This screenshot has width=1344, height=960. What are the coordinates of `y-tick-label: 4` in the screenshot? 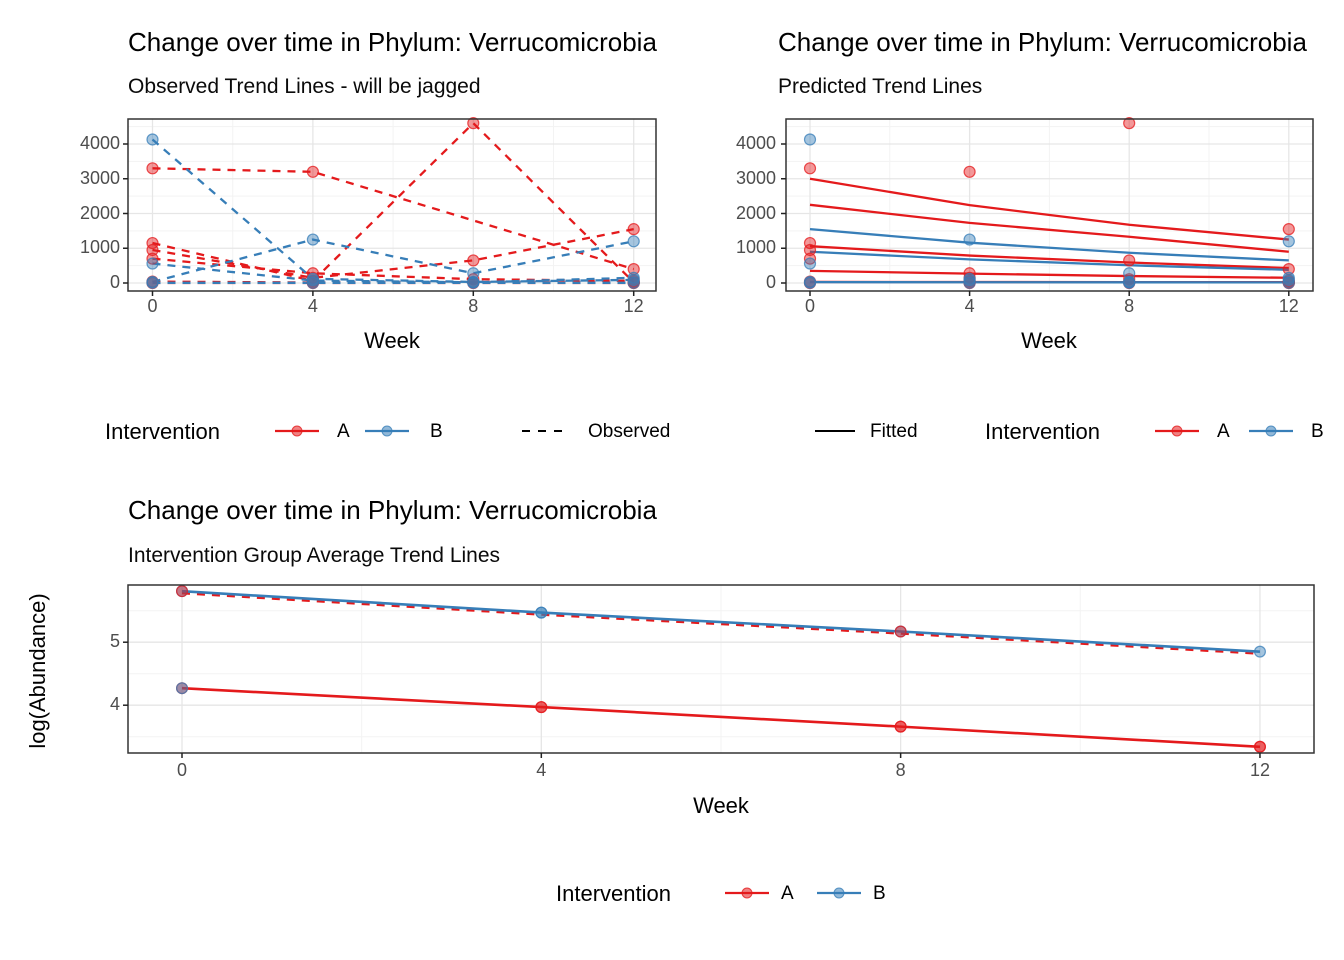 It's located at (114, 704).